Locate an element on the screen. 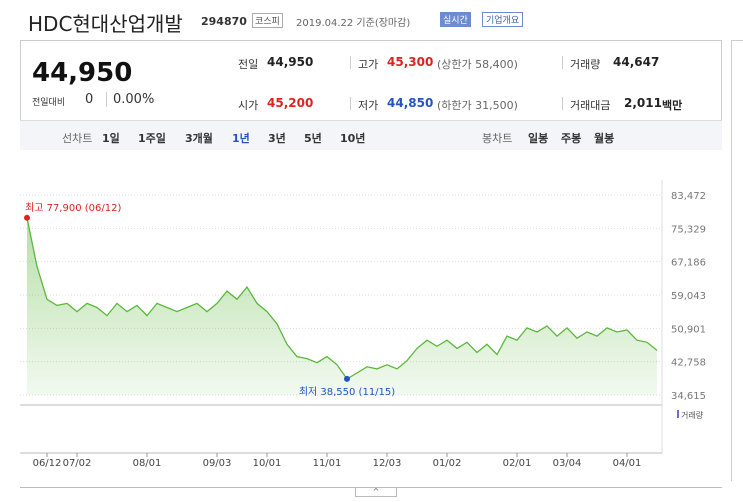 Image resolution: width=743 pixels, height=502 pixels. summary-value: 45,300 is located at coordinates (410, 62).